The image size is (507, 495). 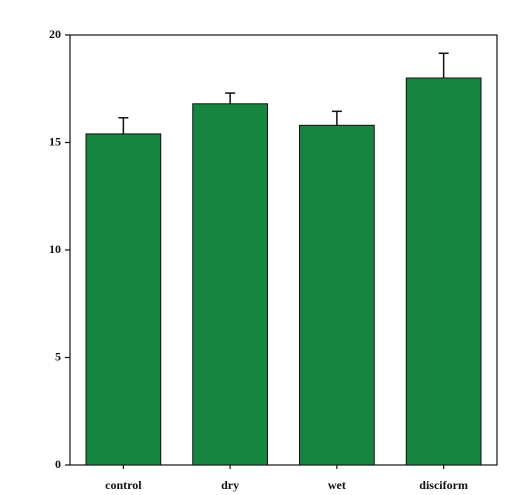 I want to click on y-tick-label: 15, so click(x=55, y=141).